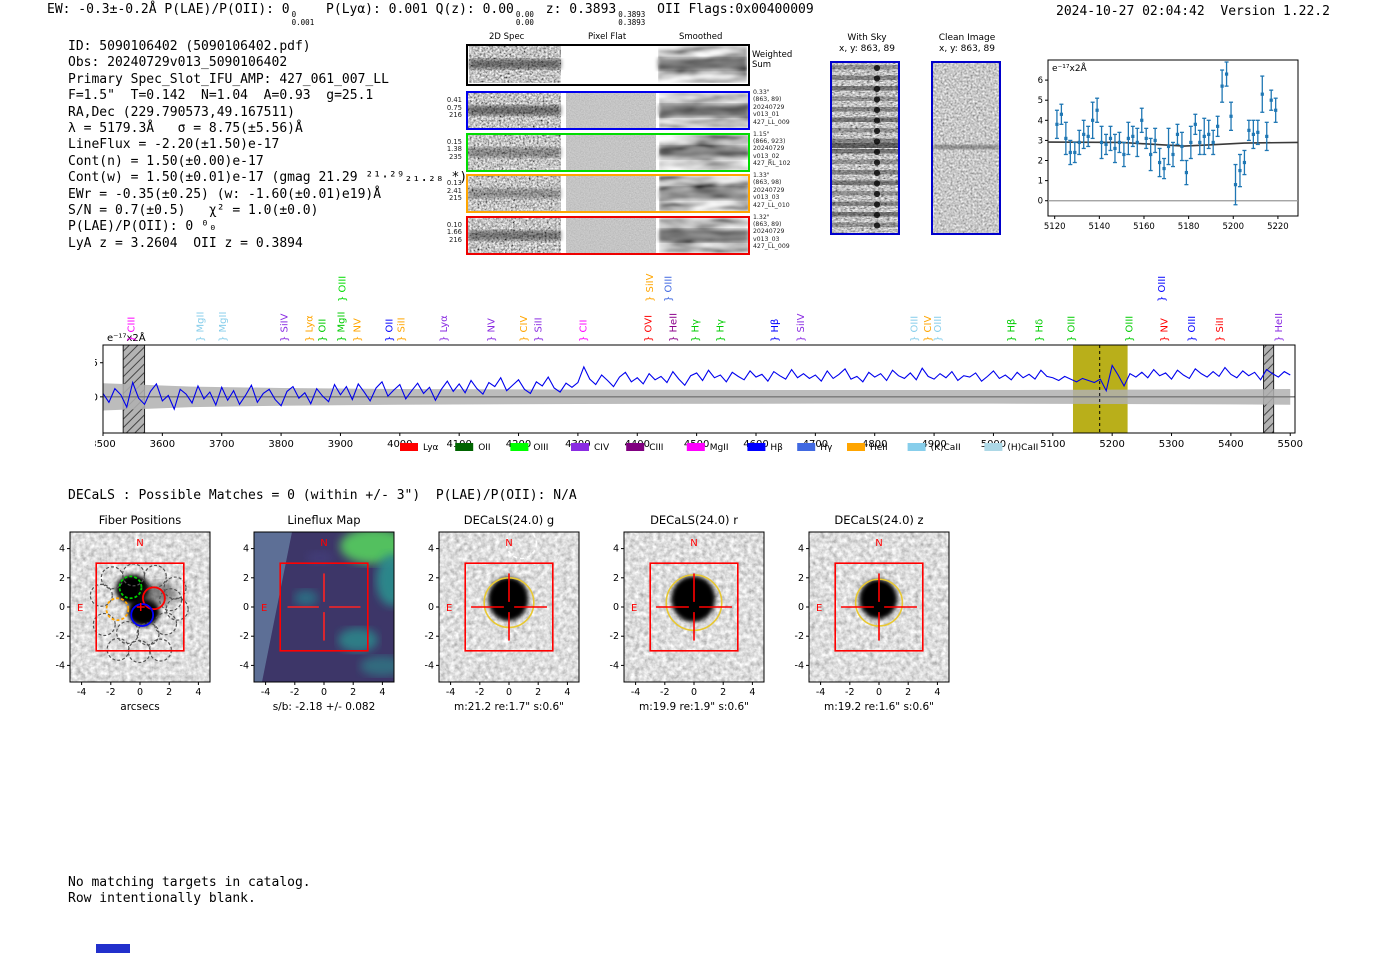 The width and height of the screenshot is (1400, 953). Describe the element at coordinates (1275, 11) in the screenshot. I see `version: Version 1.22.2` at that location.